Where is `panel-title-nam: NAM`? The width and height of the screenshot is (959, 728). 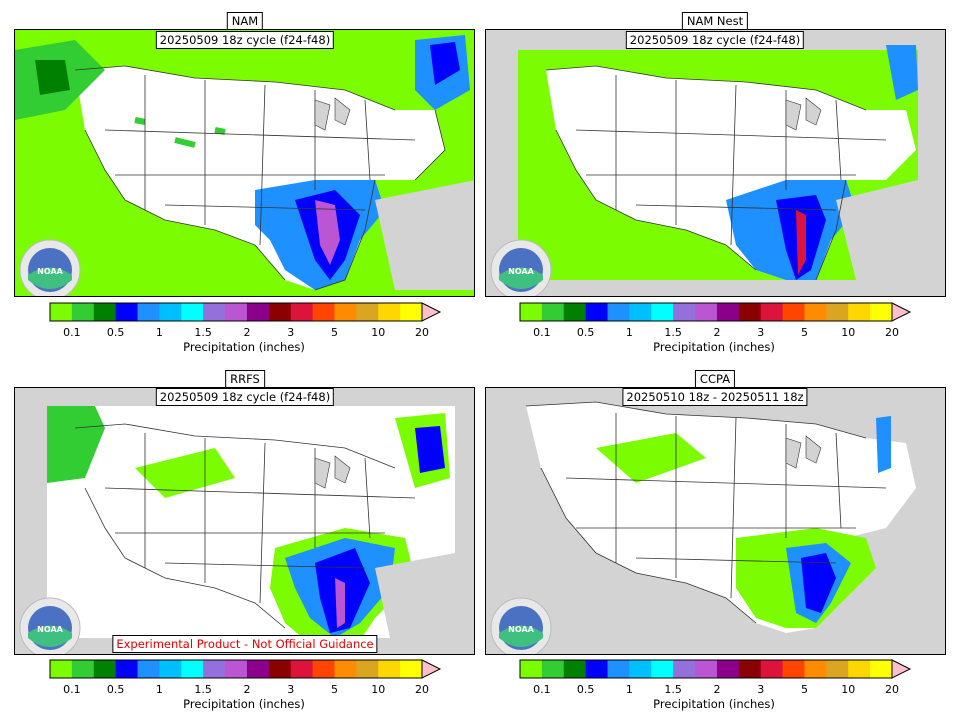 panel-title-nam: NAM is located at coordinates (245, 21).